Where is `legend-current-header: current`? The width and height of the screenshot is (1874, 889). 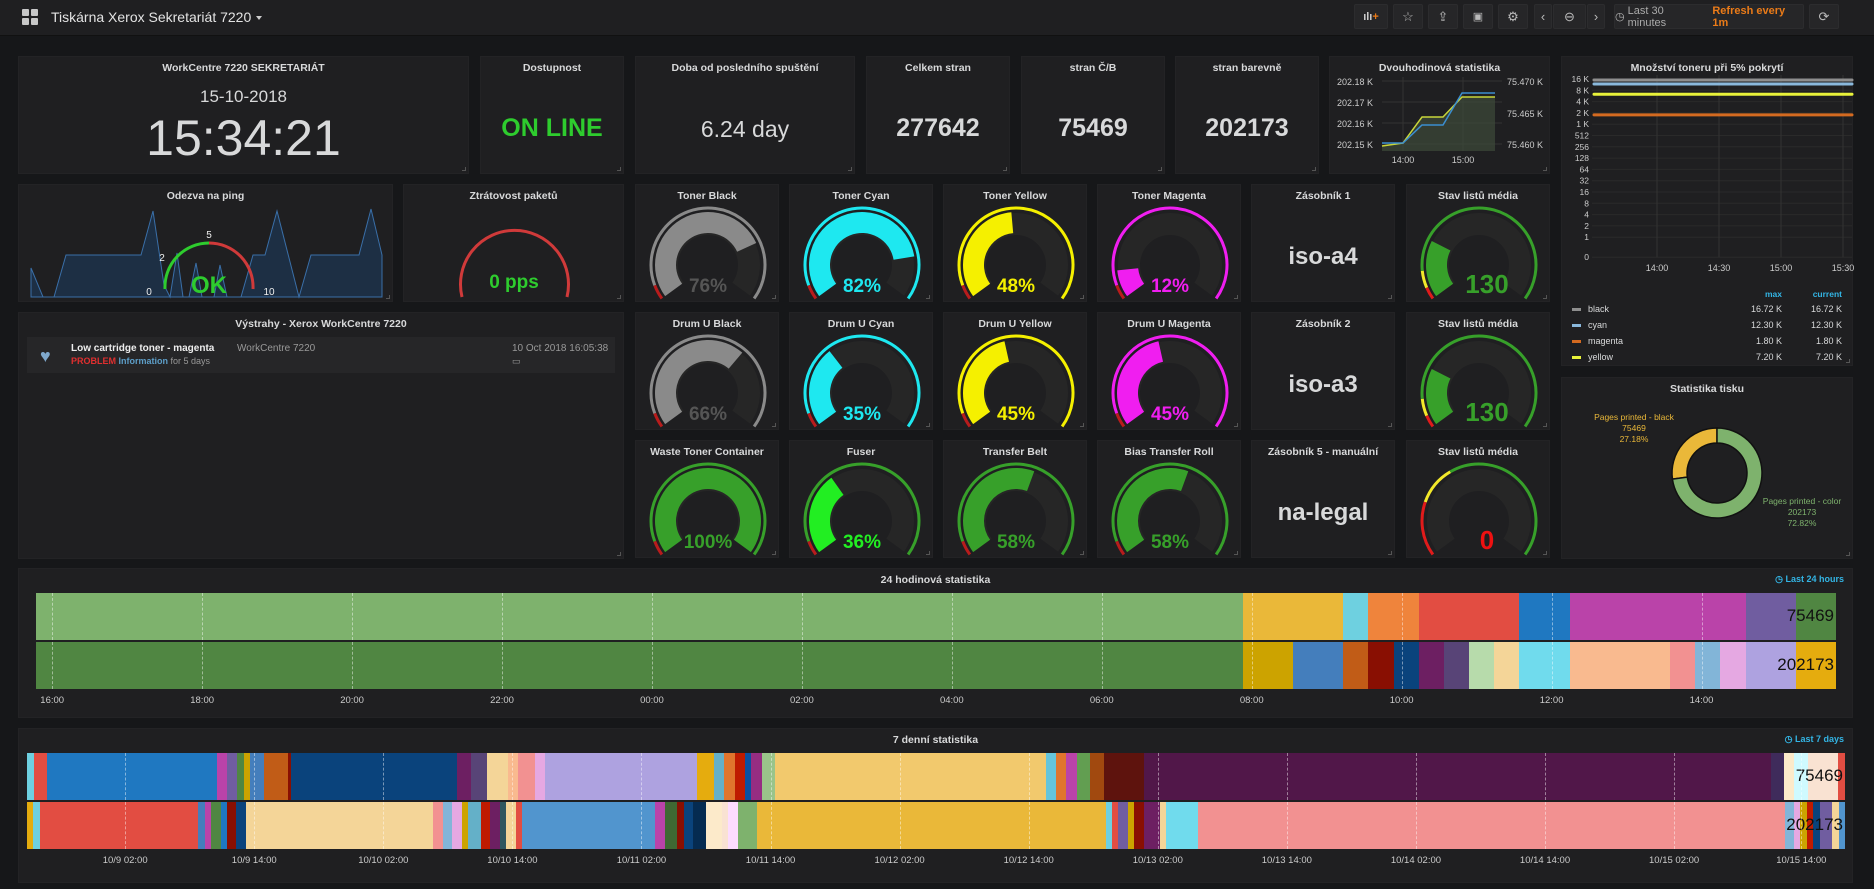 legend-current-header: current is located at coordinates (1827, 294).